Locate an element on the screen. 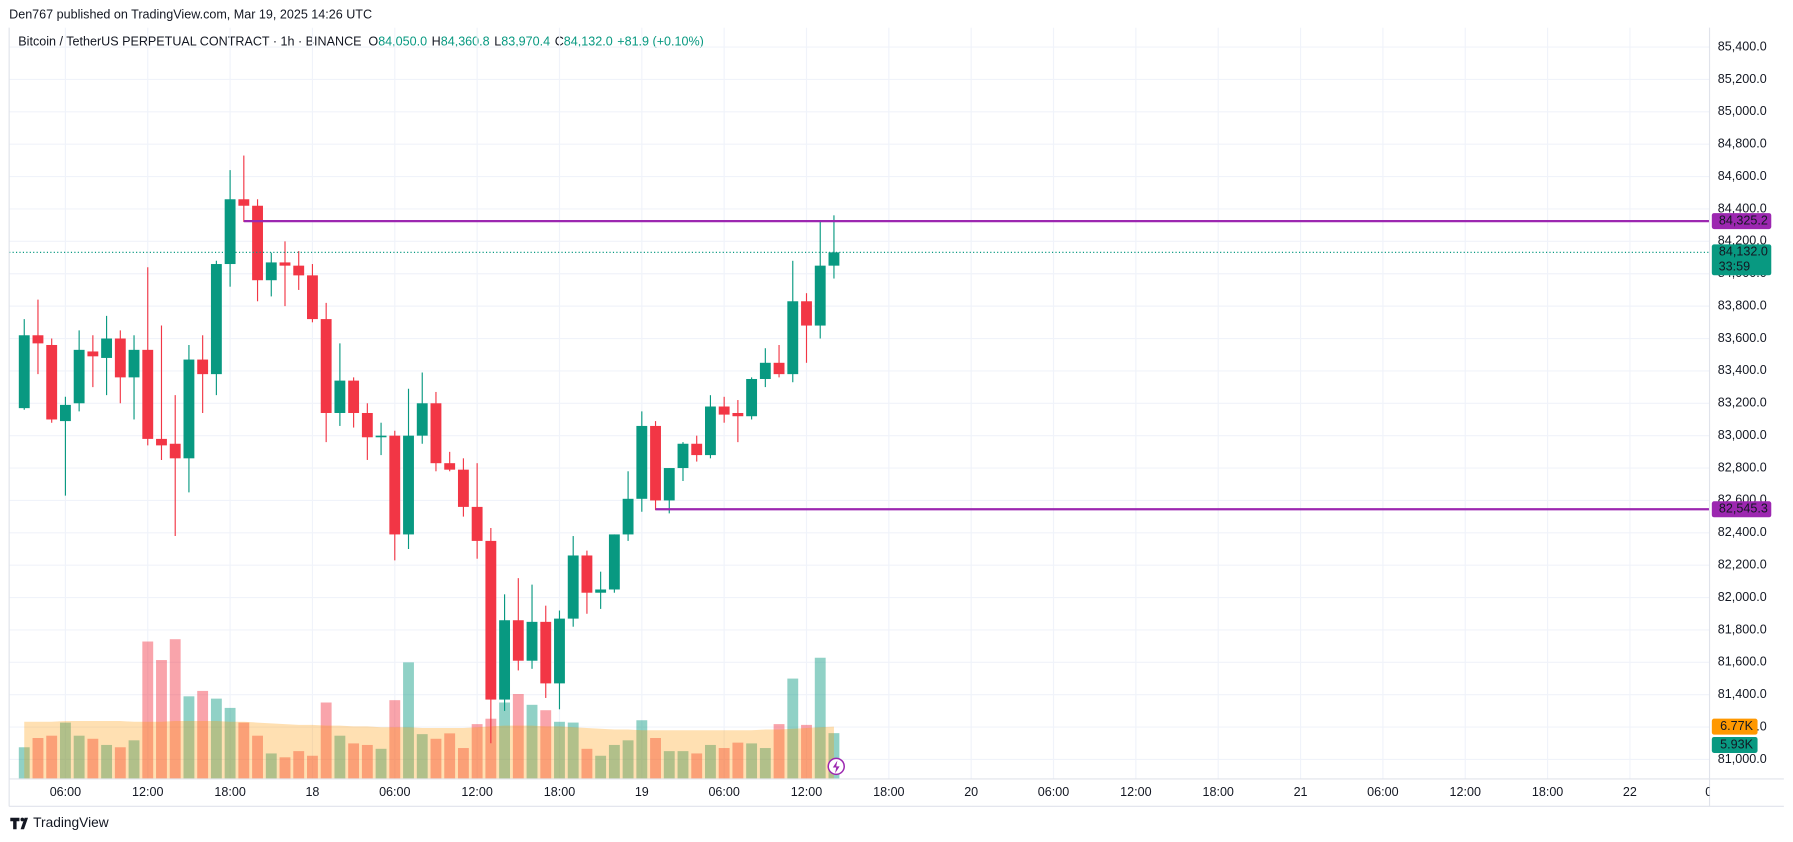  y-tick-label: 83,200.0 is located at coordinates (1742, 403).